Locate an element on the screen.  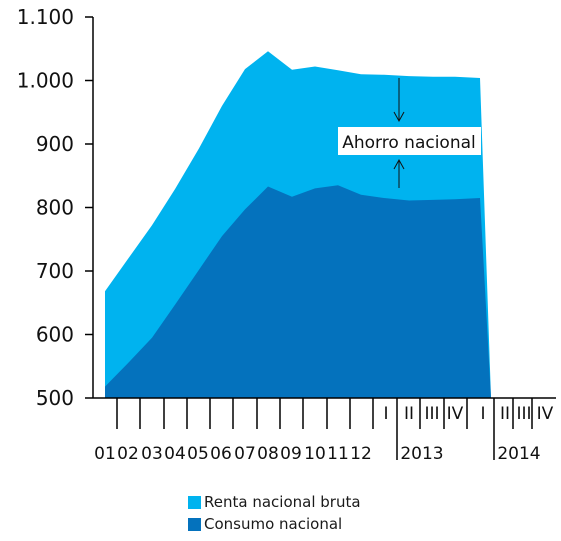
legend-swatch-renta is located at coordinates (194, 502).